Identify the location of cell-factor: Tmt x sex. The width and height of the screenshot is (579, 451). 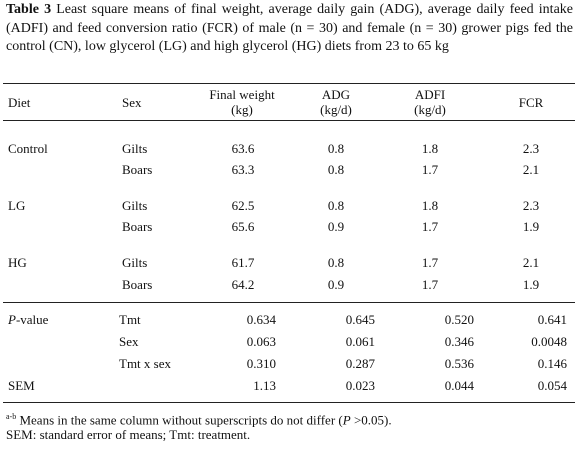
(145, 363).